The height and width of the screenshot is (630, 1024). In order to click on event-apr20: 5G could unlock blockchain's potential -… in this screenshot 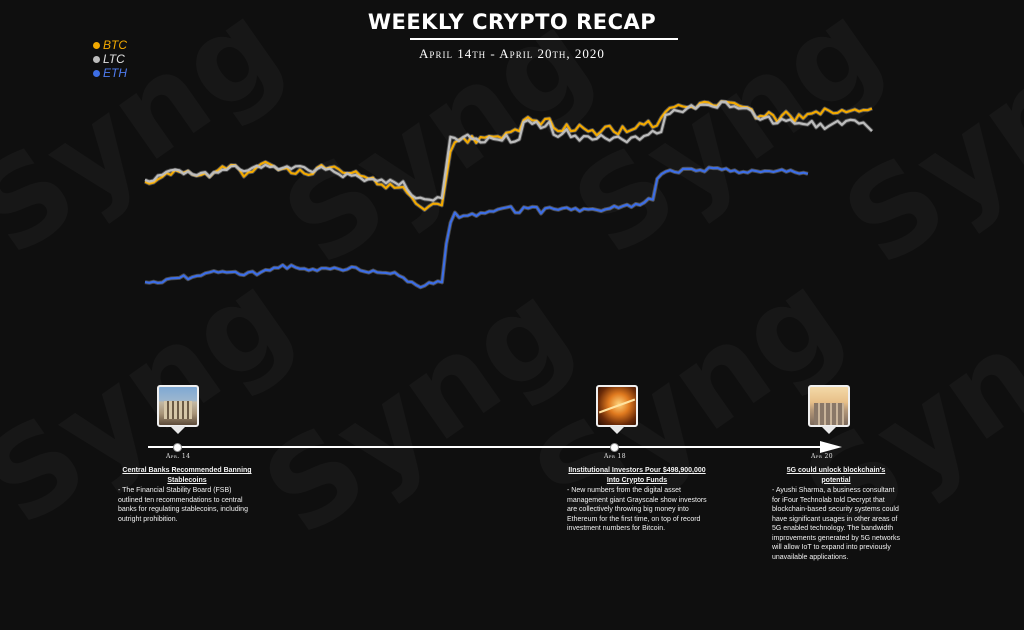, I will do `click(836, 514)`.